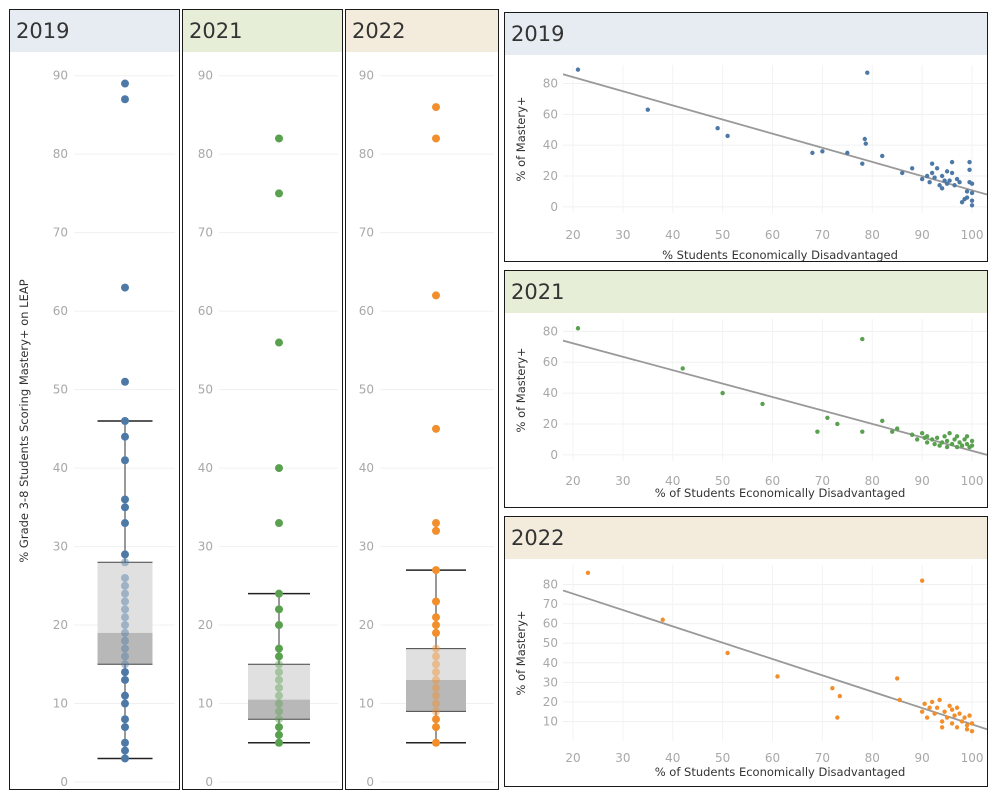 This screenshot has height=799, width=999. What do you see at coordinates (205, 76) in the screenshot?
I see `y-tick-label: 90` at bounding box center [205, 76].